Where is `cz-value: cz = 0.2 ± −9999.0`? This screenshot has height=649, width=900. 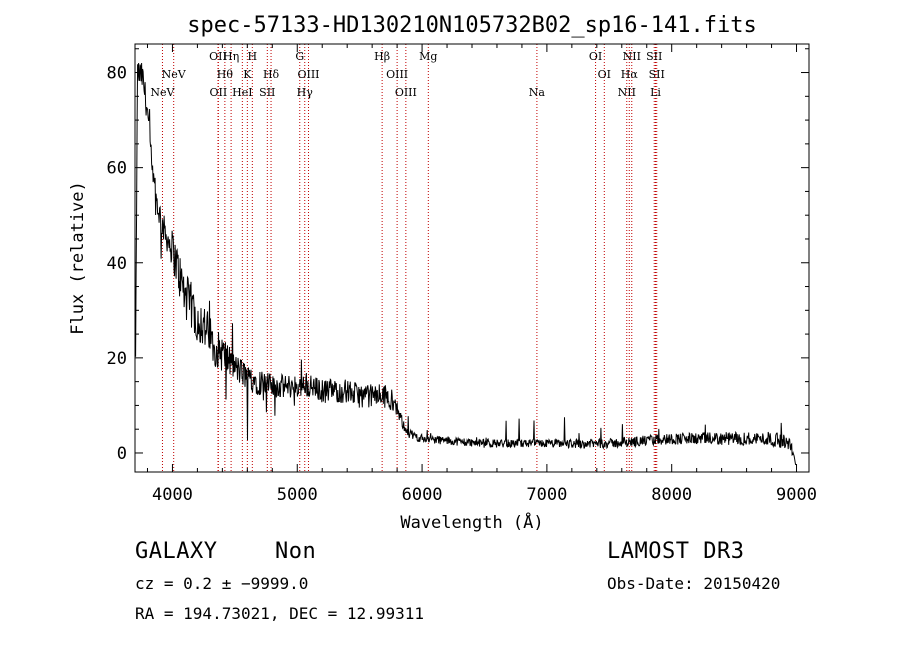 cz-value: cz = 0.2 ± −9999.0 is located at coordinates (222, 583).